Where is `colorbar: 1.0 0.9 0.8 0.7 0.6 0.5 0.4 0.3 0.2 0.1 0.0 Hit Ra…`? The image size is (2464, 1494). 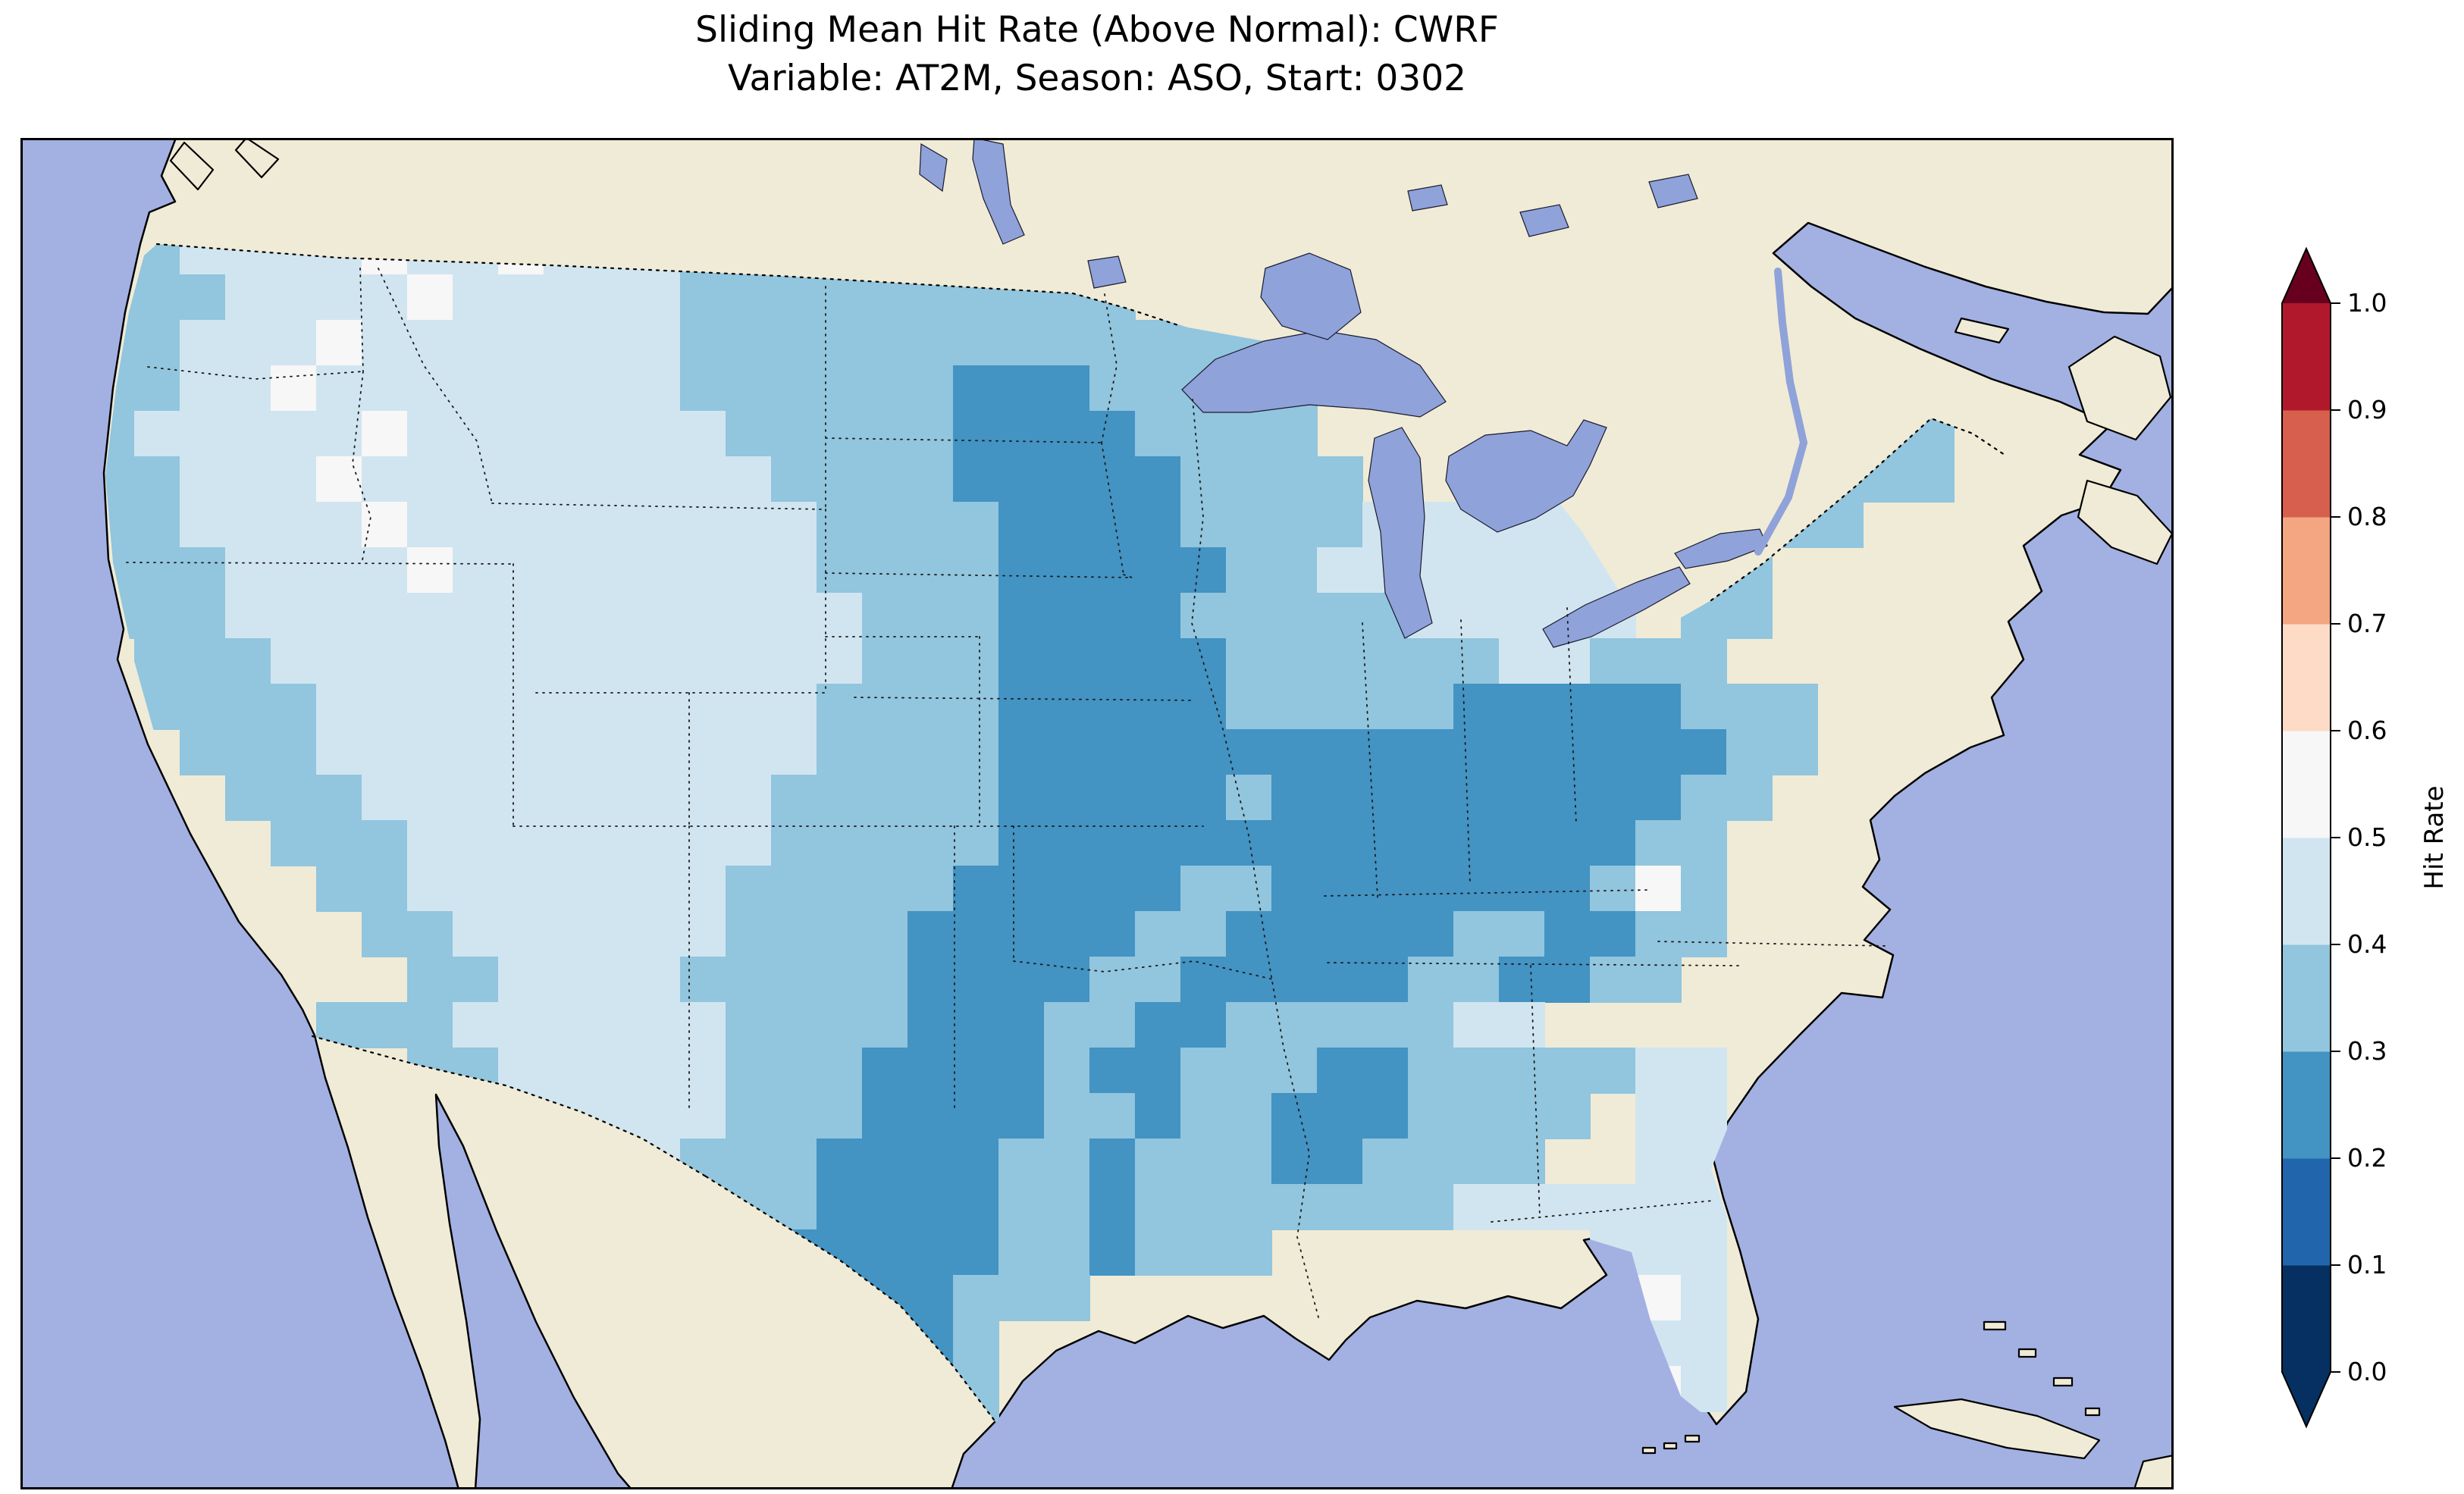
colorbar: 1.0 0.9 0.8 0.7 0.6 0.5 0.4 0.3 0.2 0.1 0.0 Hit Ra… is located at coordinates (2354, 841).